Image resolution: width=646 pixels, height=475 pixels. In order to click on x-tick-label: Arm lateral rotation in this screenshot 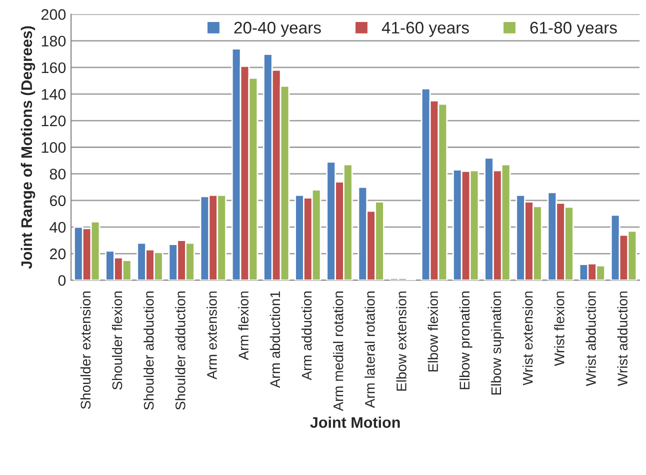, I will do `click(369, 350)`.